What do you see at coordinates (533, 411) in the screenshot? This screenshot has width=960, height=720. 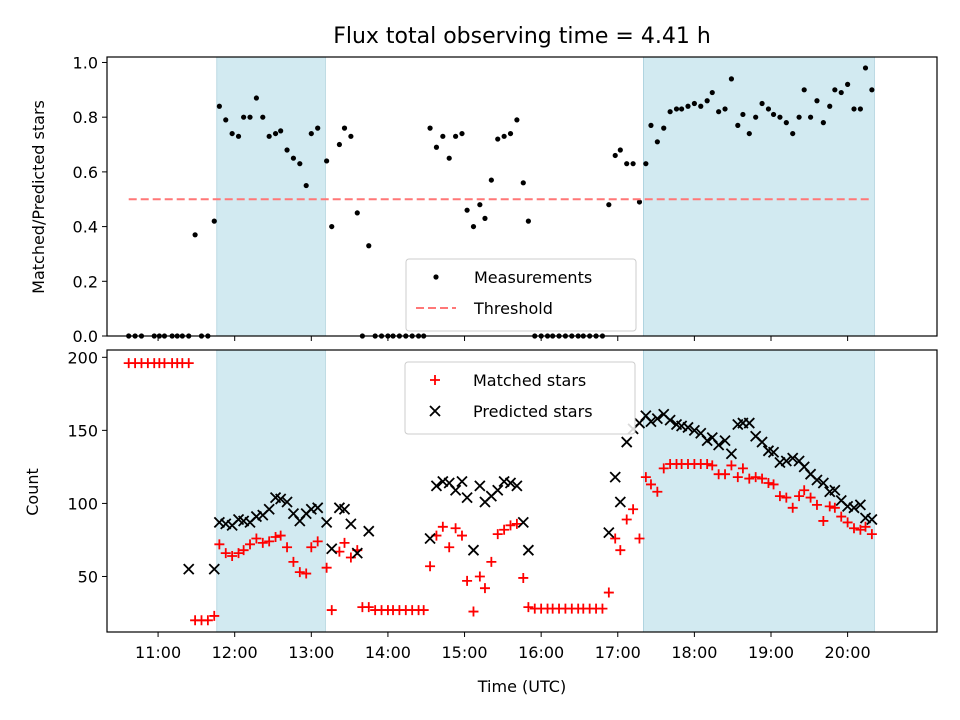 I see `legend-label: Predicted stars` at bounding box center [533, 411].